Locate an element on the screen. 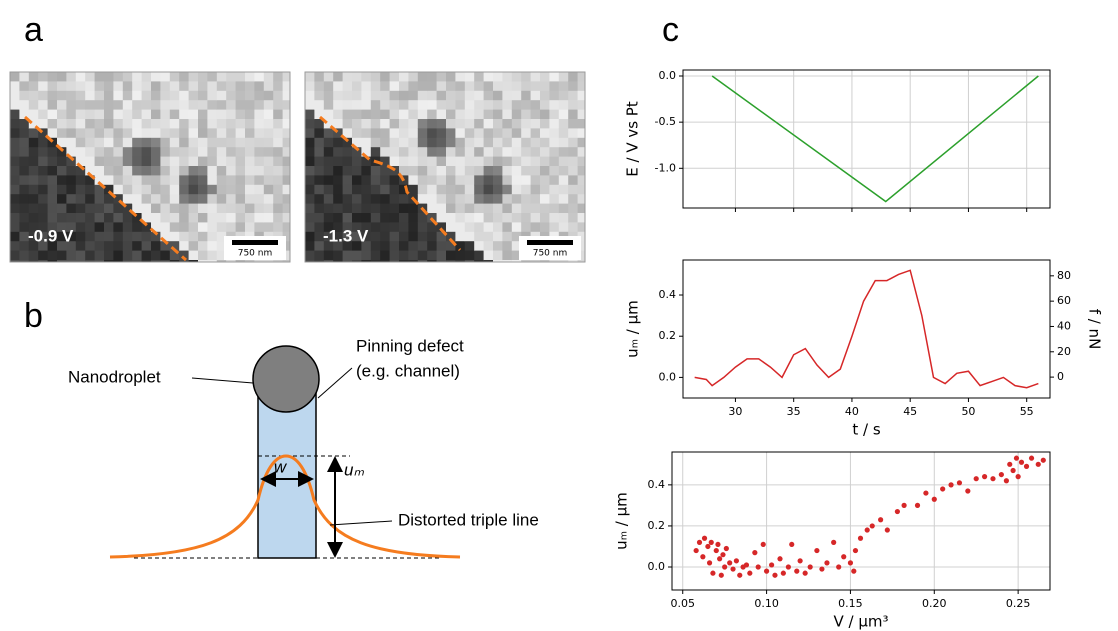 This screenshot has height=631, width=1118. droplet is located at coordinates (286, 379).